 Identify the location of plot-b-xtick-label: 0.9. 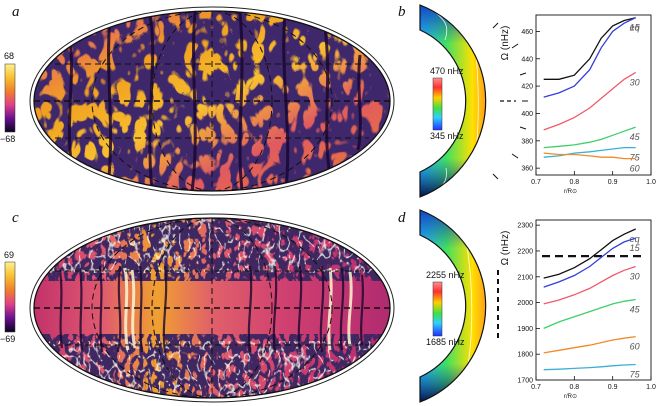
(613, 182).